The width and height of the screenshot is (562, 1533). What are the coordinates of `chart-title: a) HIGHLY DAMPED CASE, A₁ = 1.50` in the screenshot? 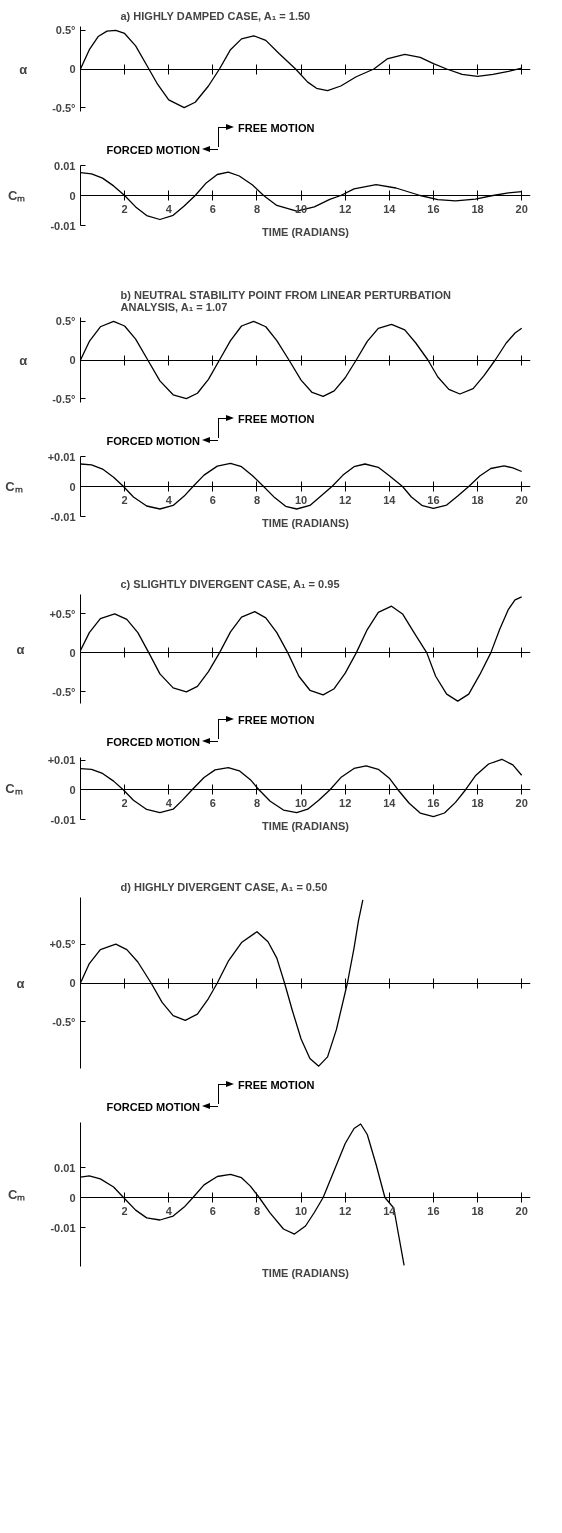 It's located at (215, 15).